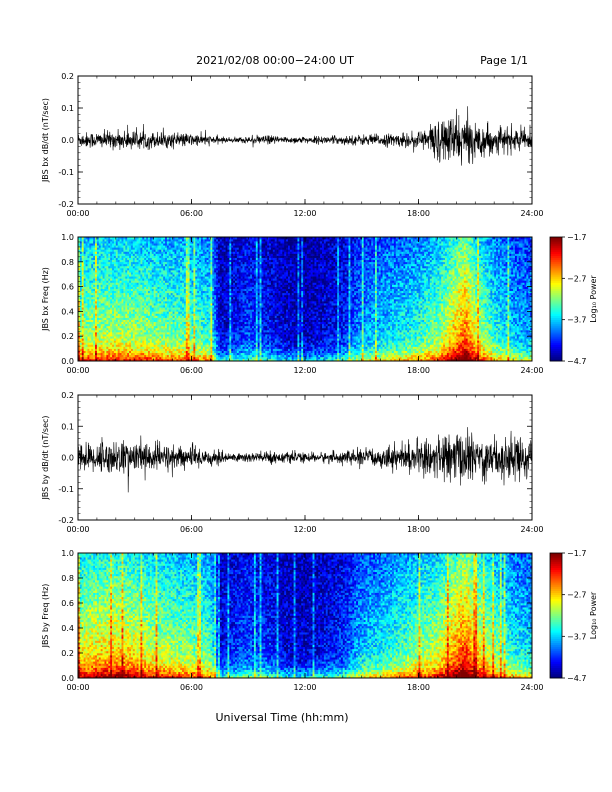  What do you see at coordinates (305, 299) in the screenshot?
I see `spectrogram` at bounding box center [305, 299].